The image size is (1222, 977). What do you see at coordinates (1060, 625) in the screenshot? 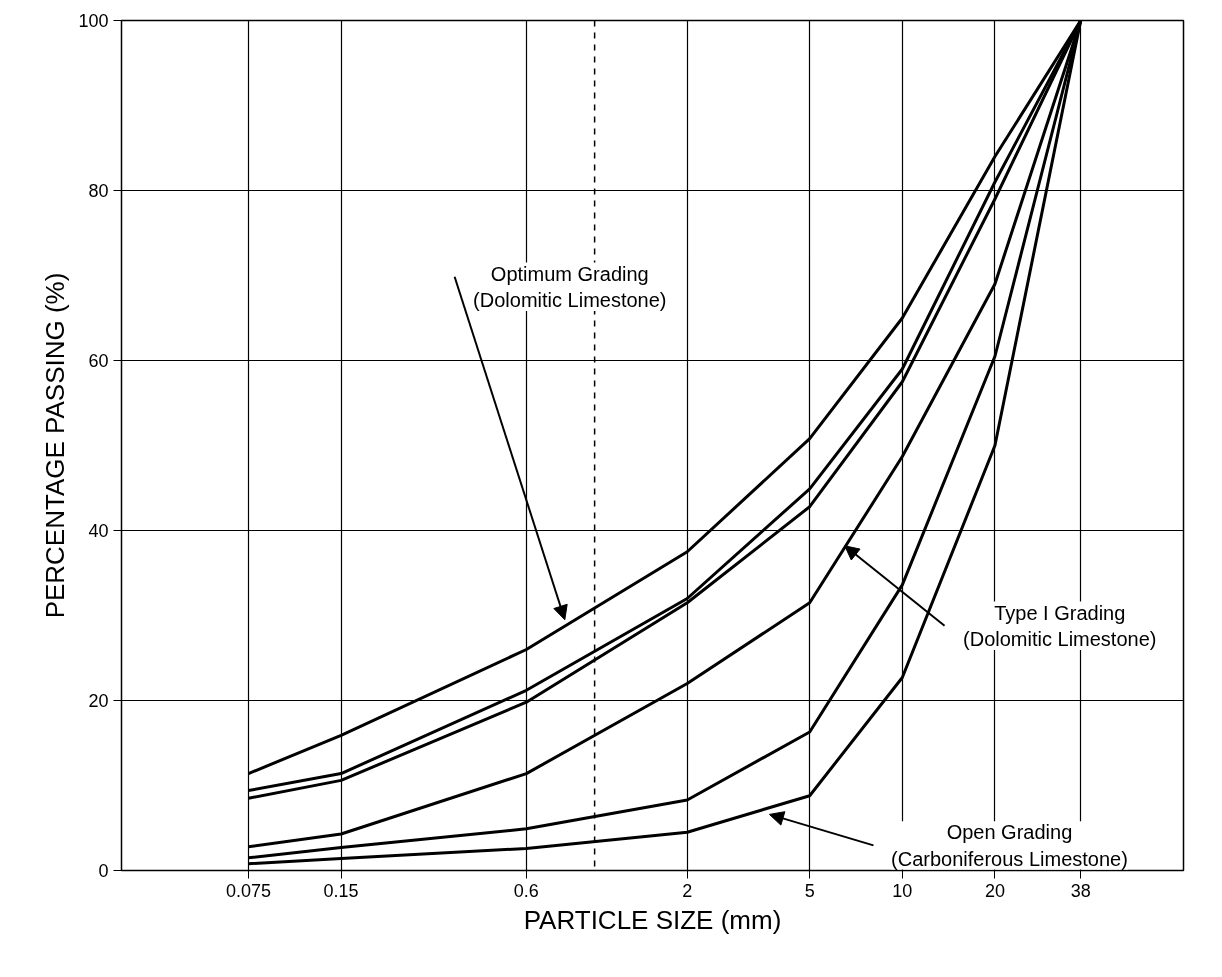
I see `annotation: Type I Grading (Dolomitic Limestone)` at bounding box center [1060, 625].